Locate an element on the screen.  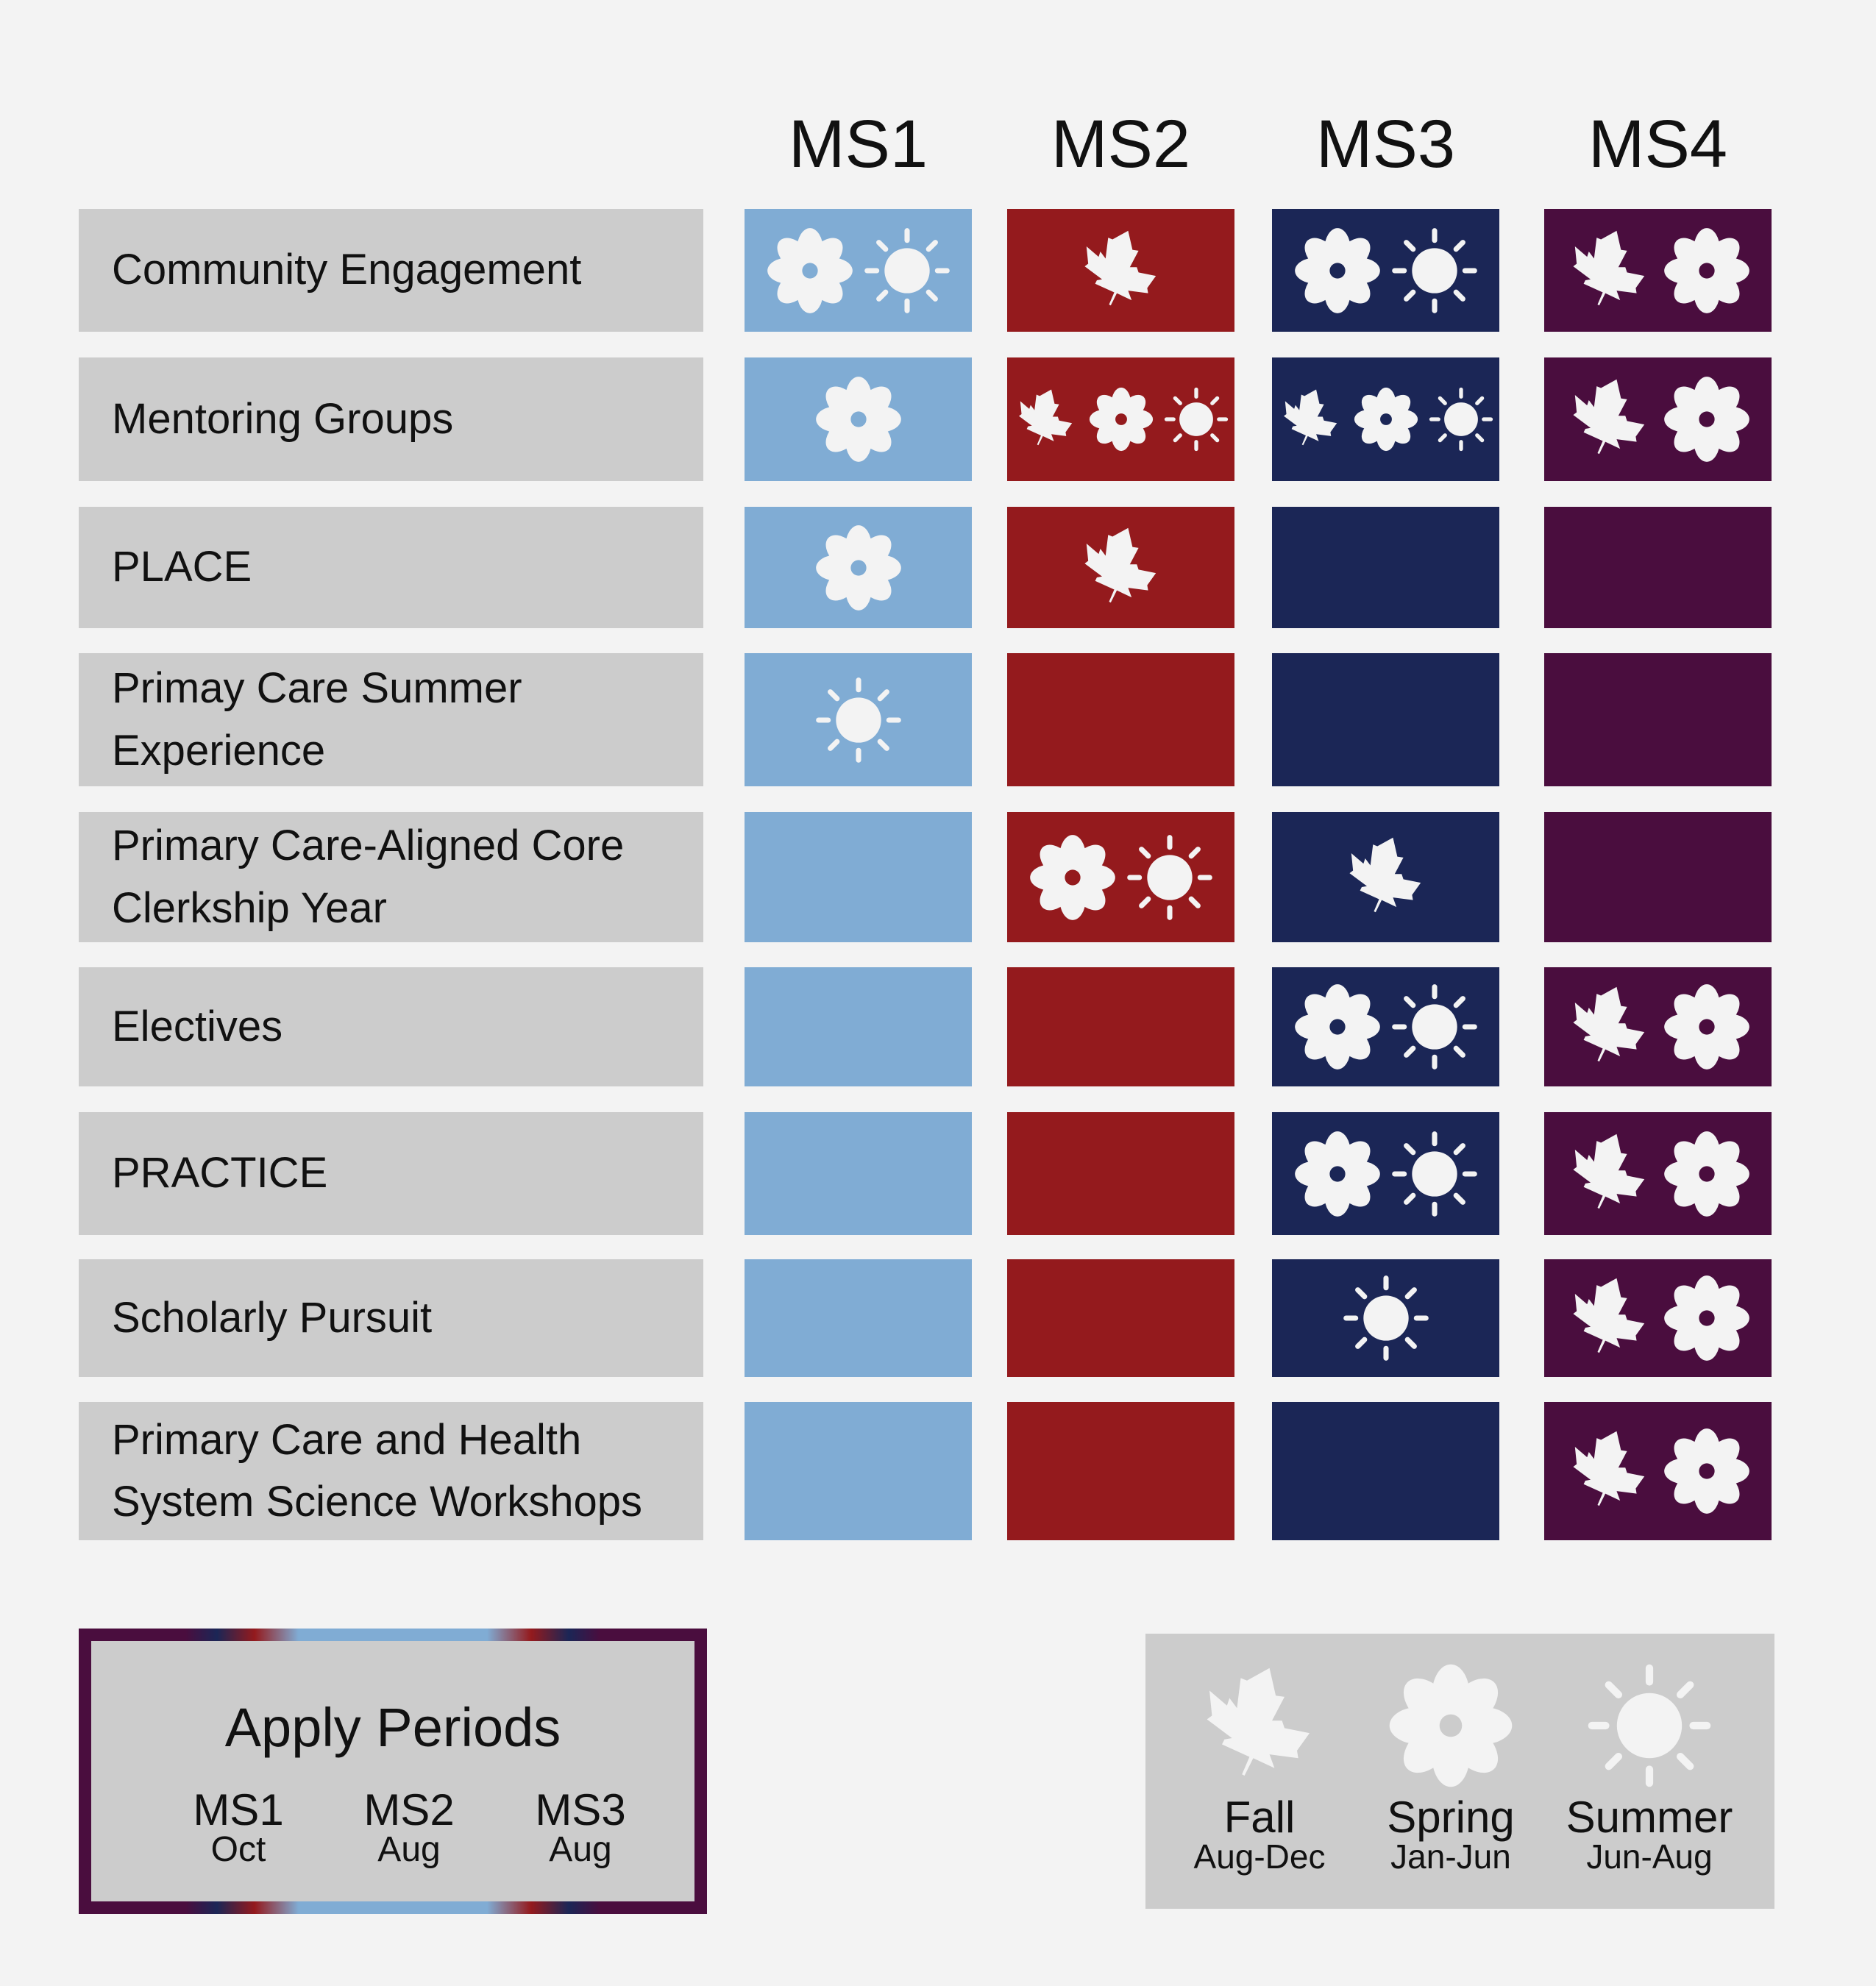
row-label: Primay Care Summer Experience is located at coordinates (391, 719).